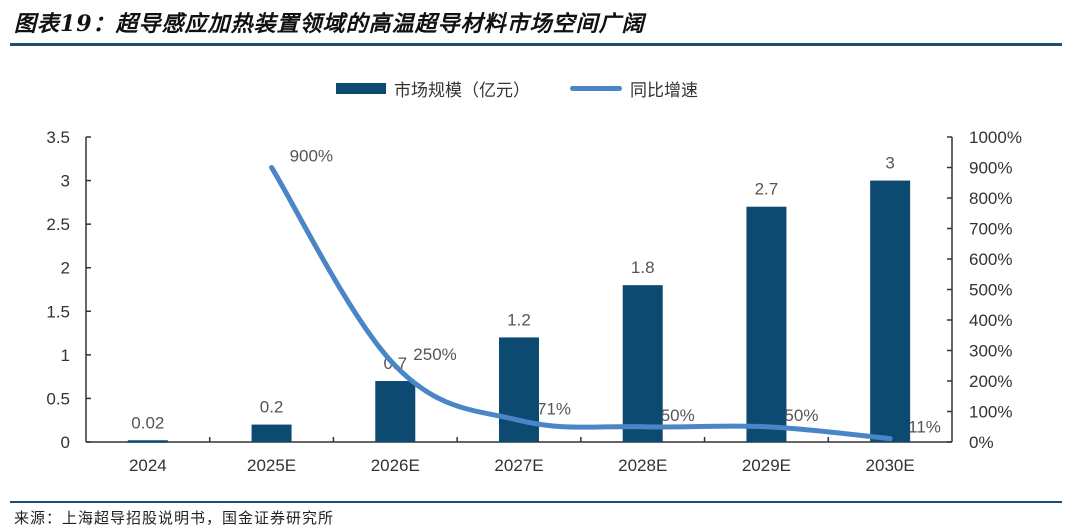 This screenshot has height=532, width=1080. What do you see at coordinates (536, 502) in the screenshot?
I see `source-divider` at bounding box center [536, 502].